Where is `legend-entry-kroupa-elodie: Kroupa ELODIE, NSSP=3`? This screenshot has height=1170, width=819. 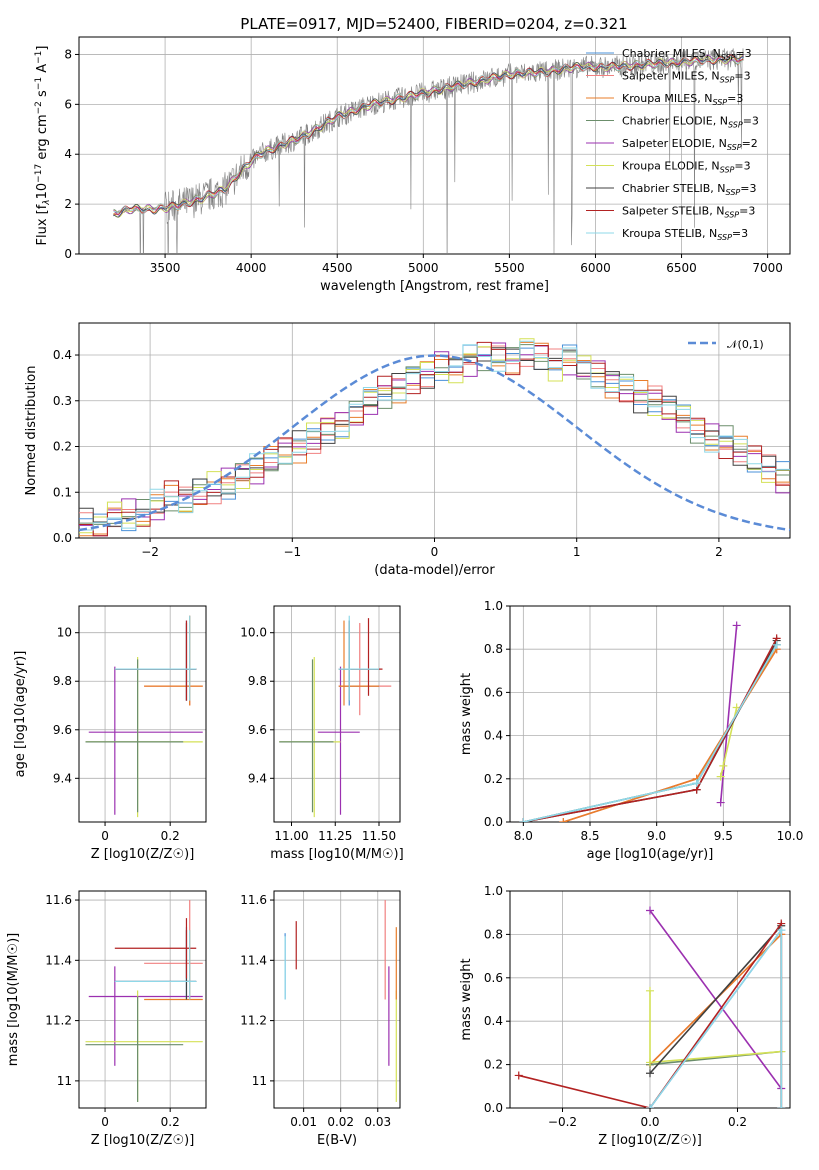
legend-entry-kroupa-elodie: Kroupa ELODIE, NSSP=3 is located at coordinates (686, 167).